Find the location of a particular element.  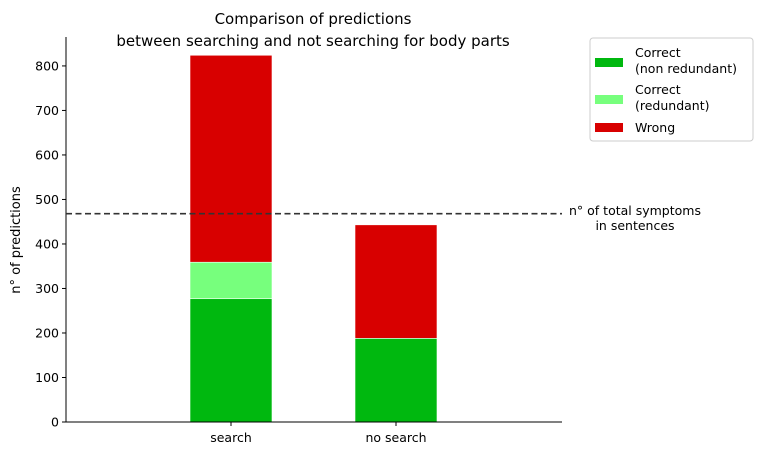

x-tick-label: no search is located at coordinates (395, 437).